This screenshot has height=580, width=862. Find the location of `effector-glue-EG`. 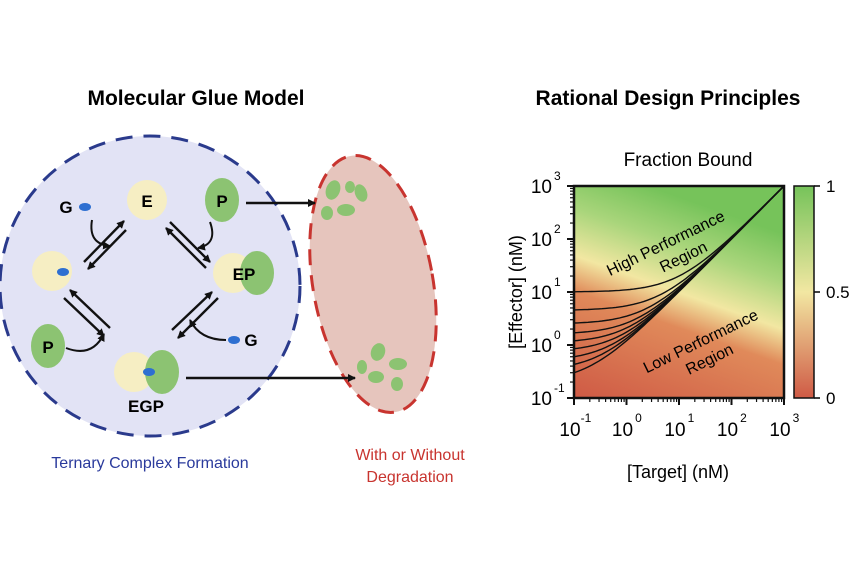

effector-glue-EG is located at coordinates (52, 271).